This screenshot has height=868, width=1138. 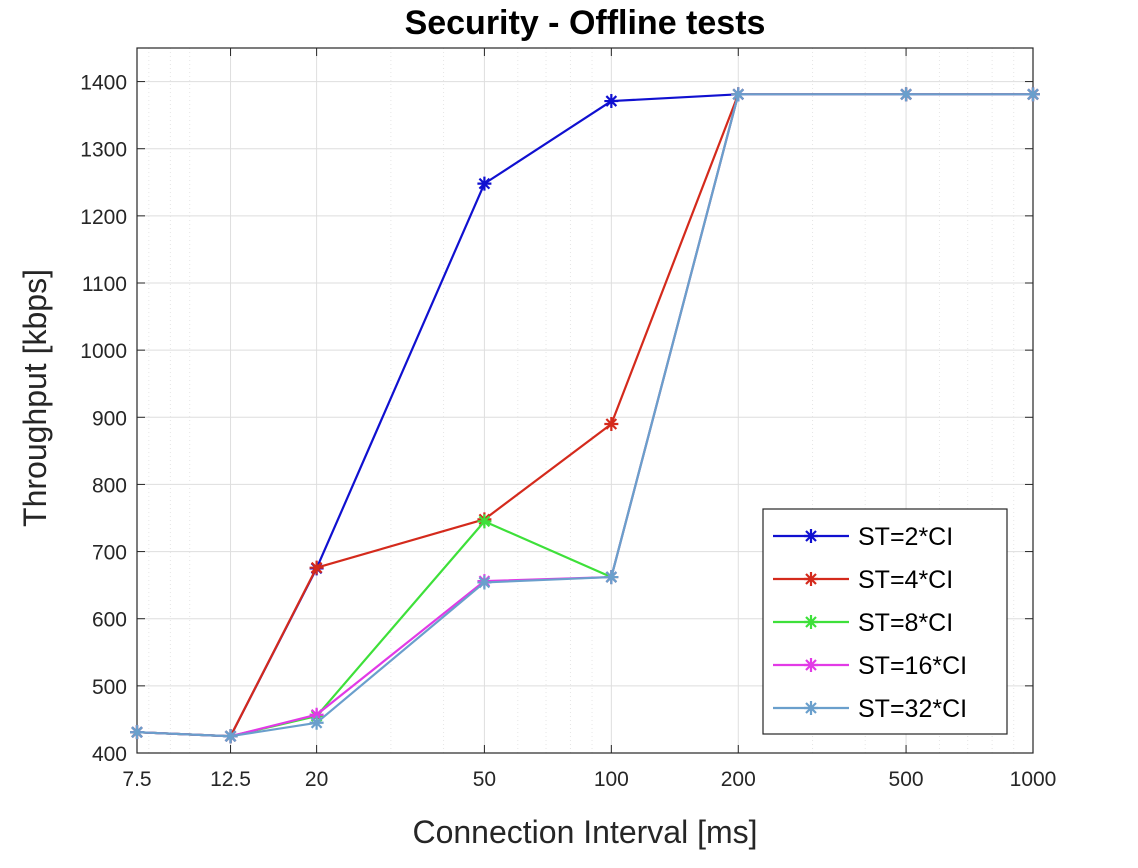 What do you see at coordinates (611, 779) in the screenshot?
I see `x-tick-label: 100` at bounding box center [611, 779].